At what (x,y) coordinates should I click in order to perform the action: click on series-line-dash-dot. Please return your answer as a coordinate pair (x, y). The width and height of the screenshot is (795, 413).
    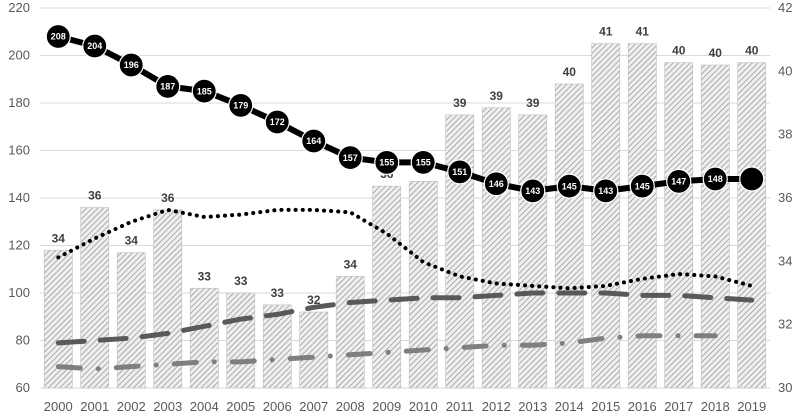
    Looking at the image, I should click on (386, 352).